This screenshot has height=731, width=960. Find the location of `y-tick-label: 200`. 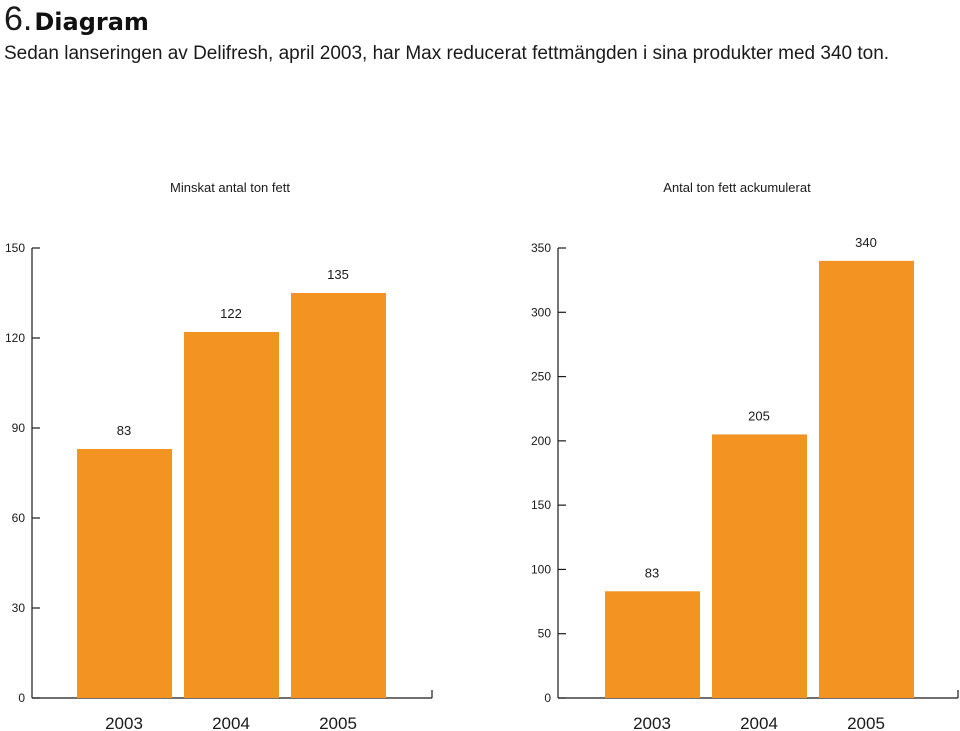

y-tick-label: 200 is located at coordinates (541, 441).